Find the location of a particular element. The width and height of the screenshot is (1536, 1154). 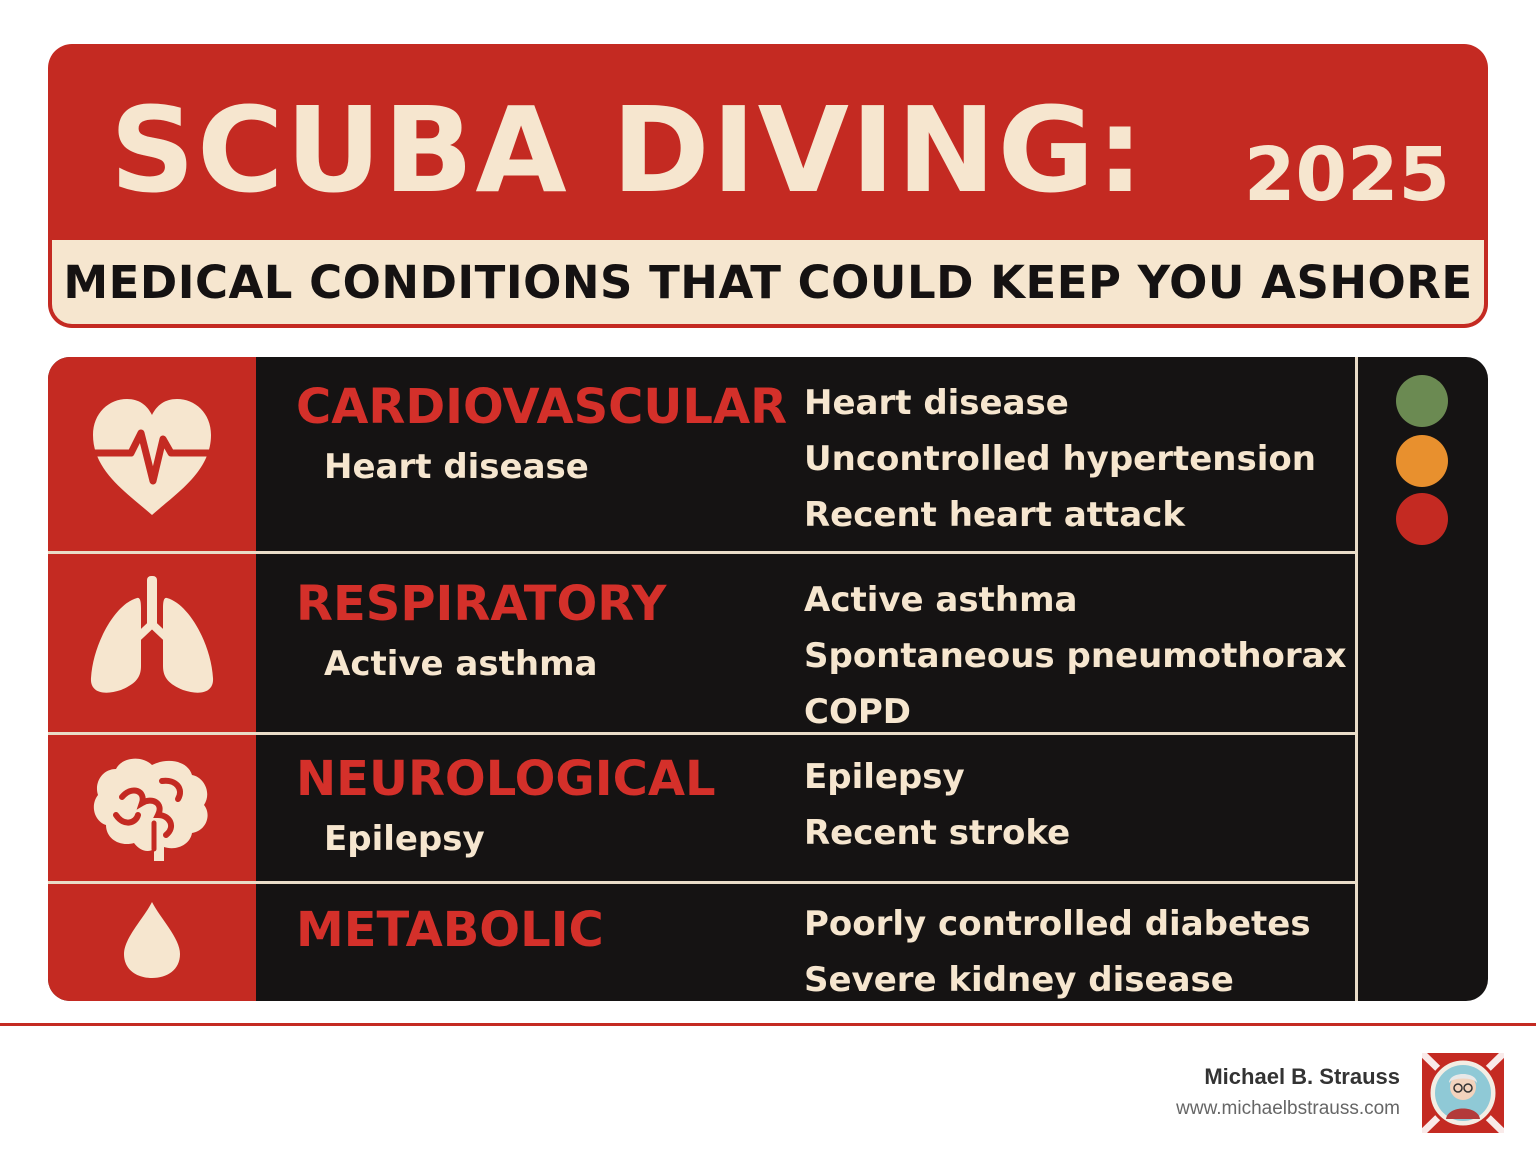

column-divider is located at coordinates (1356, 679).